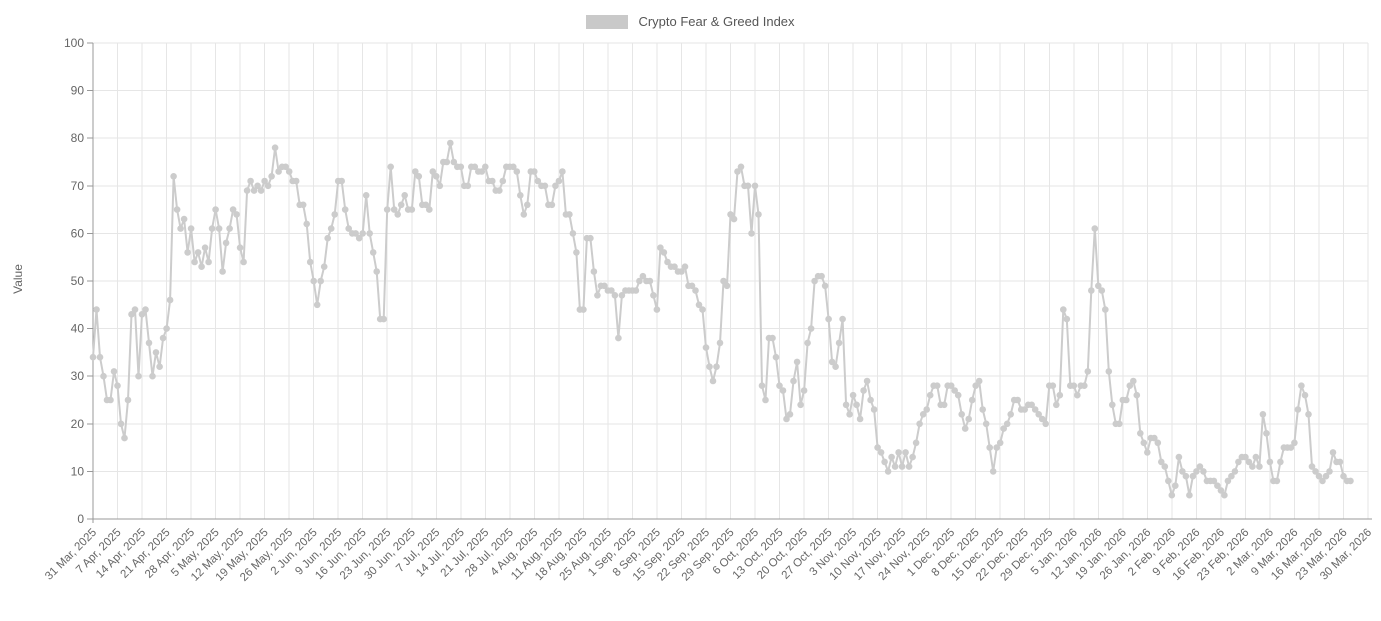 The image size is (1381, 621). Describe the element at coordinates (80, 519) in the screenshot. I see `y-tick-label: 0` at that location.